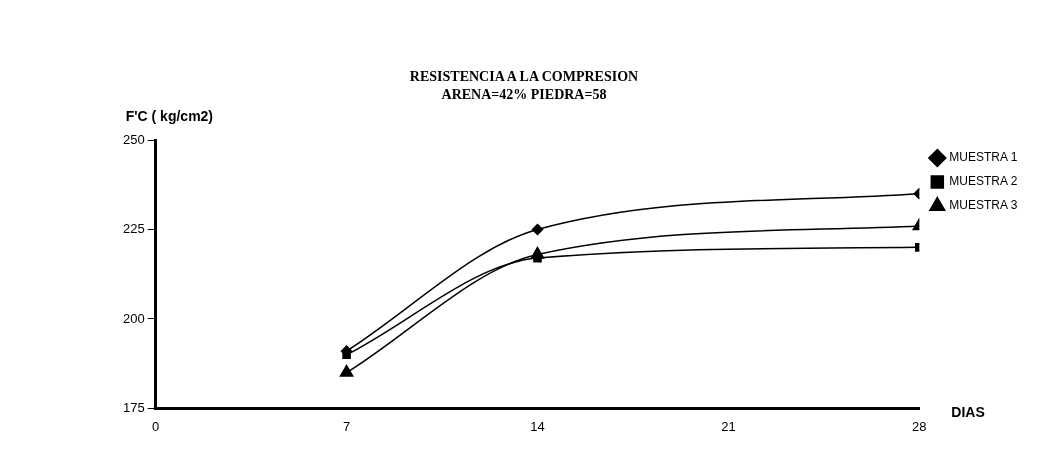  What do you see at coordinates (524, 77) in the screenshot?
I see `chart-title: RESISTENCIA A LA COMPRESION` at bounding box center [524, 77].